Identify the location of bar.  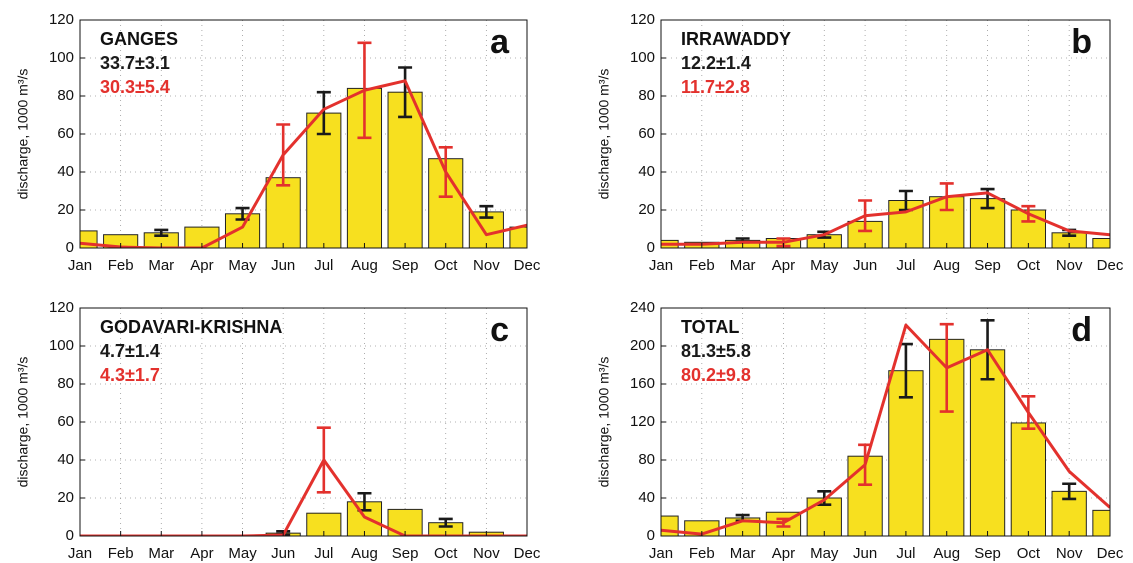
(824, 516).